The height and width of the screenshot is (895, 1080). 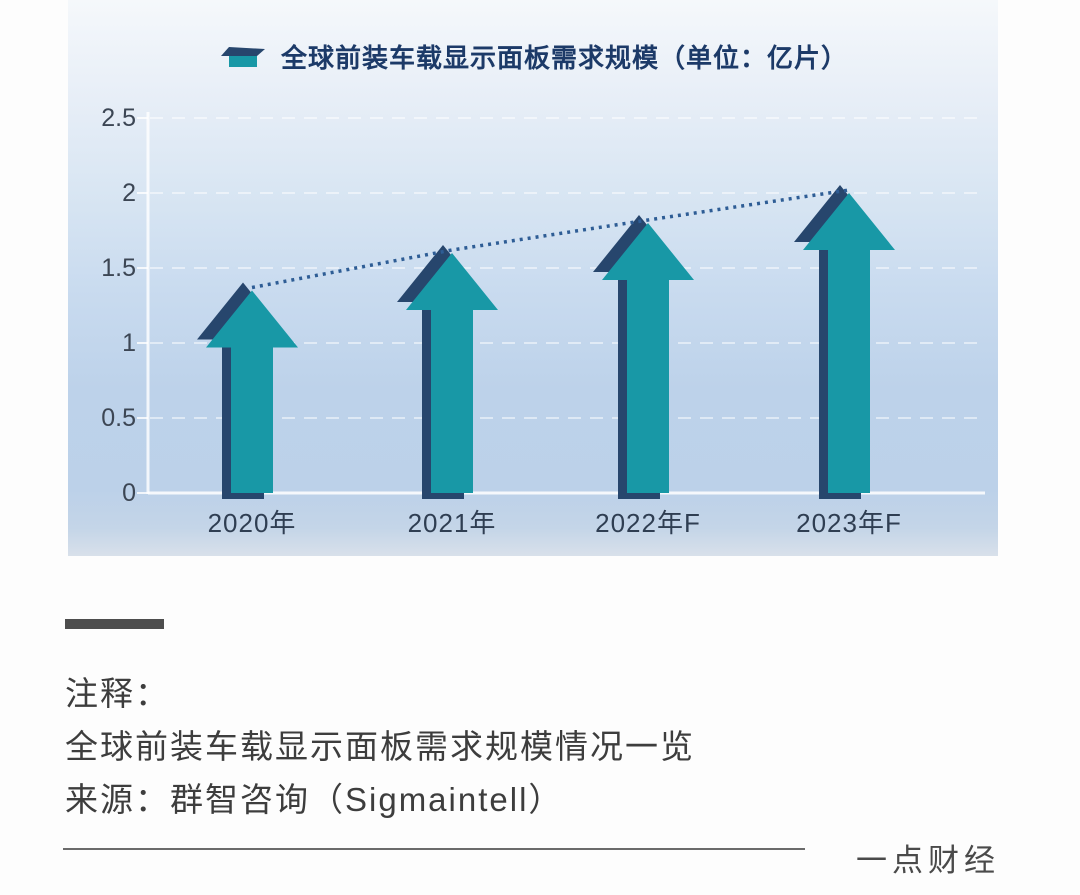 What do you see at coordinates (849, 523) in the screenshot?
I see `x-axis-category-label: 2023年F` at bounding box center [849, 523].